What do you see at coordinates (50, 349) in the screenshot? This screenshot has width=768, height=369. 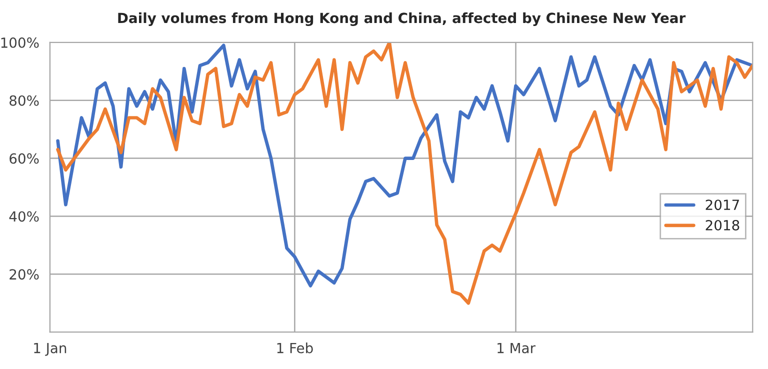 I see `x-tick-label: 1 Jan` at bounding box center [50, 349].